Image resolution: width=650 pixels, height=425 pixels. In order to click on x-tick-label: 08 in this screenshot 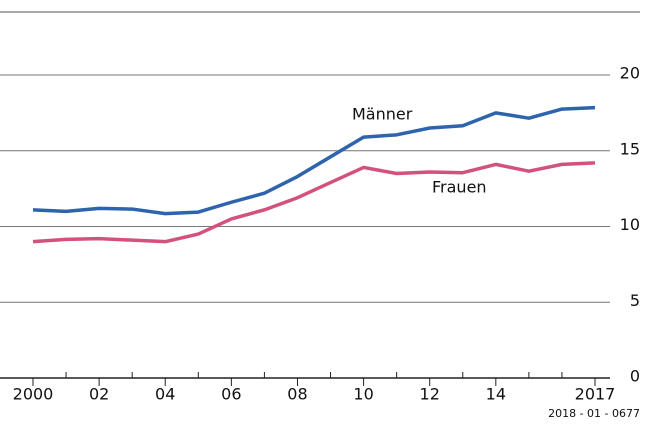, I will do `click(297, 394)`.